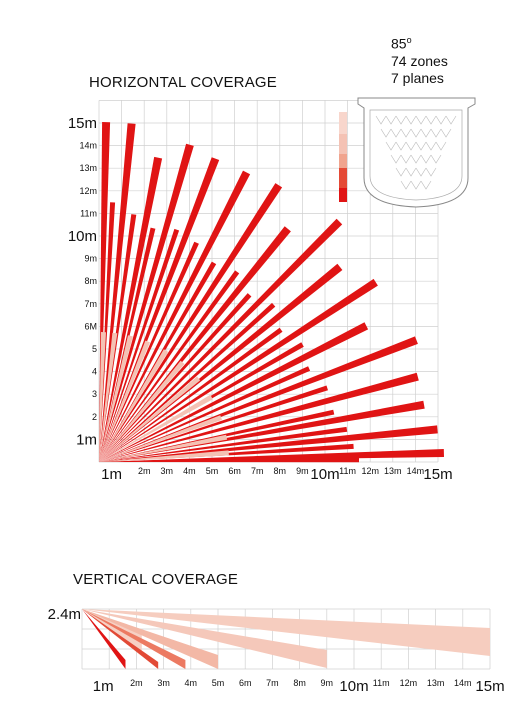  What do you see at coordinates (324, 474) in the screenshot?
I see `x-axis-tick-label: 10m` at bounding box center [324, 474].